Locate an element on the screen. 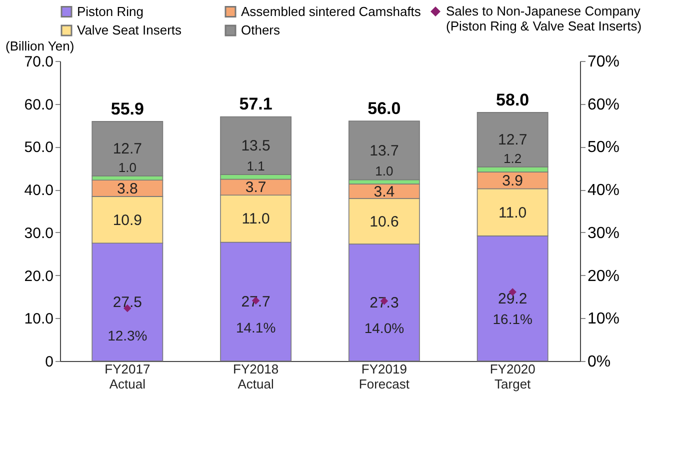 Image resolution: width=698 pixels, height=463 pixels. y2-tick-label: 30% is located at coordinates (604, 233).